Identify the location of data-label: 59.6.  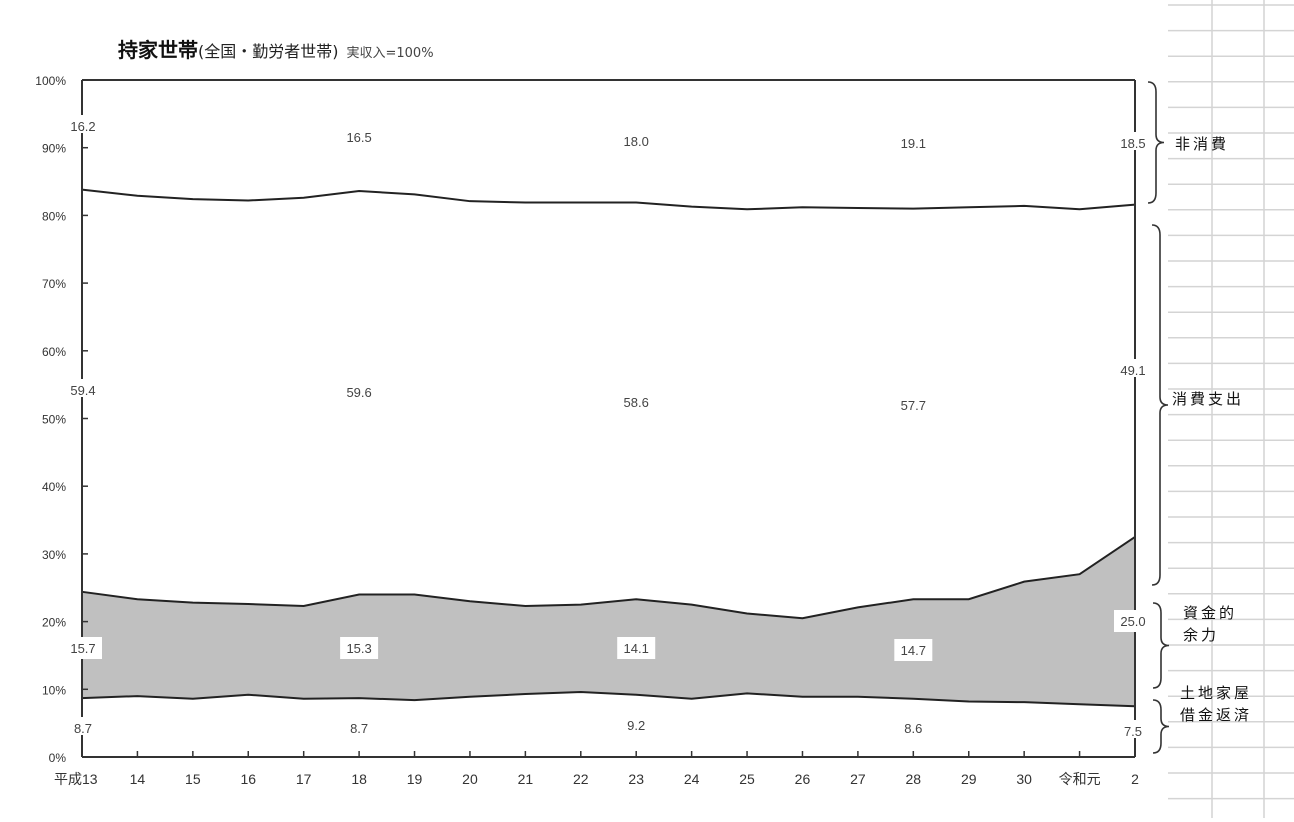
(358, 392).